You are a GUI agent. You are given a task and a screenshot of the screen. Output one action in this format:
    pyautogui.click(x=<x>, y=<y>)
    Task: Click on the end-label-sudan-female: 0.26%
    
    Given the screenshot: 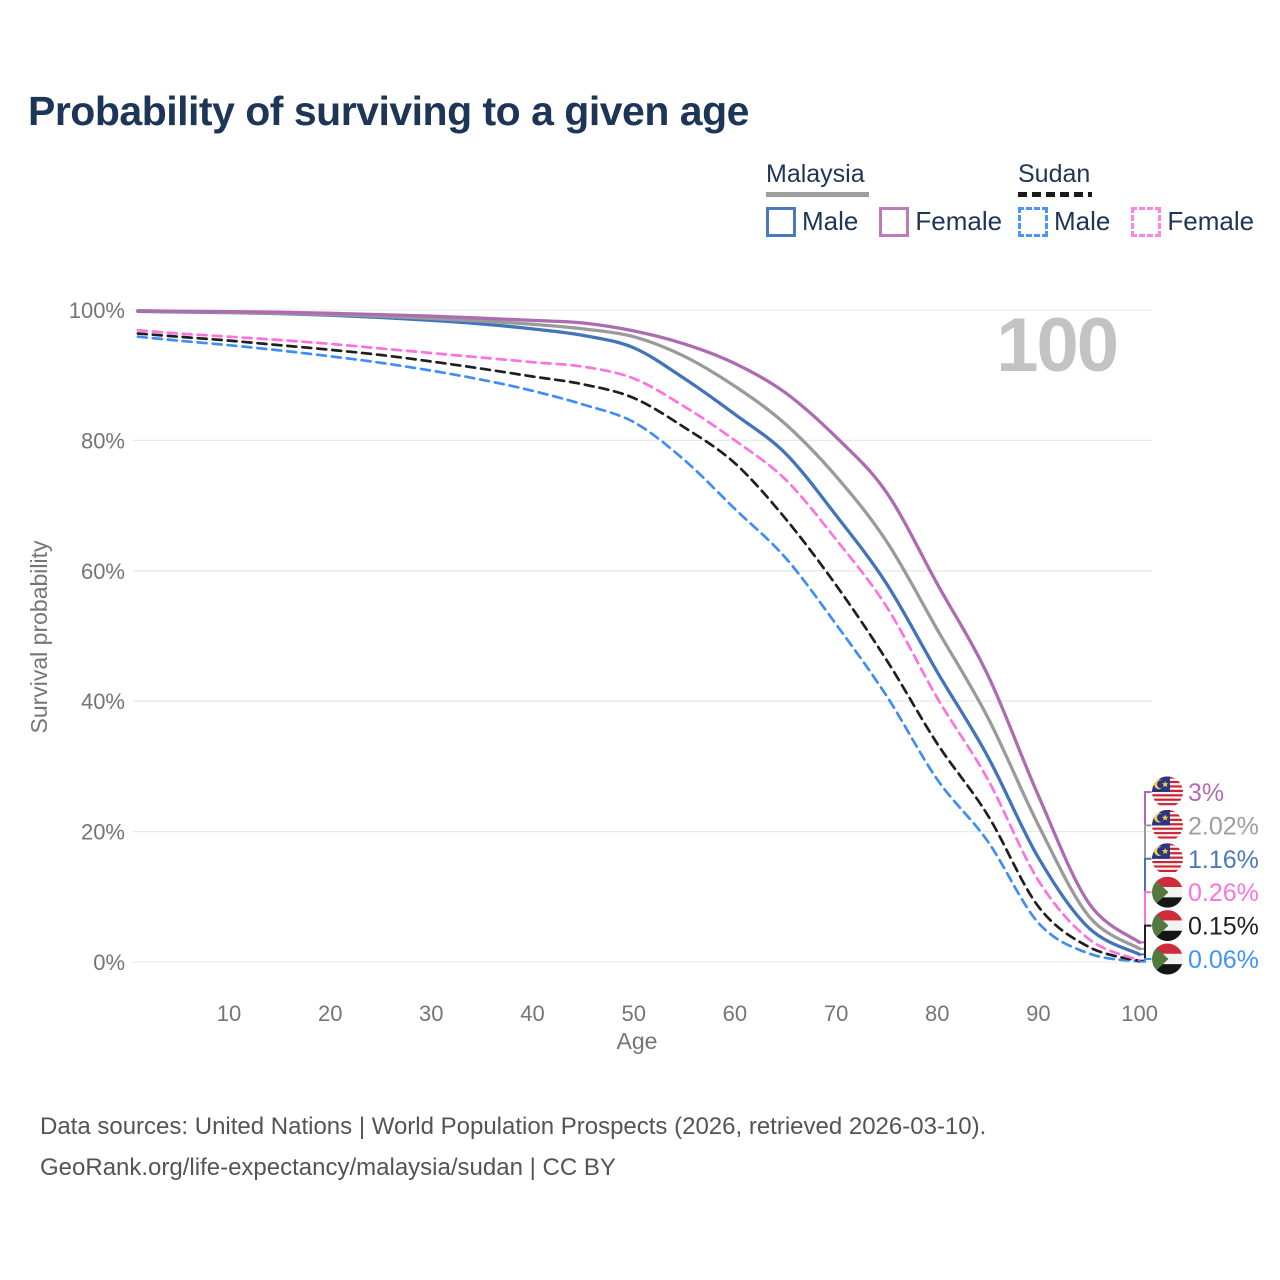 What is the action you would take?
    pyautogui.click(x=1223, y=893)
    